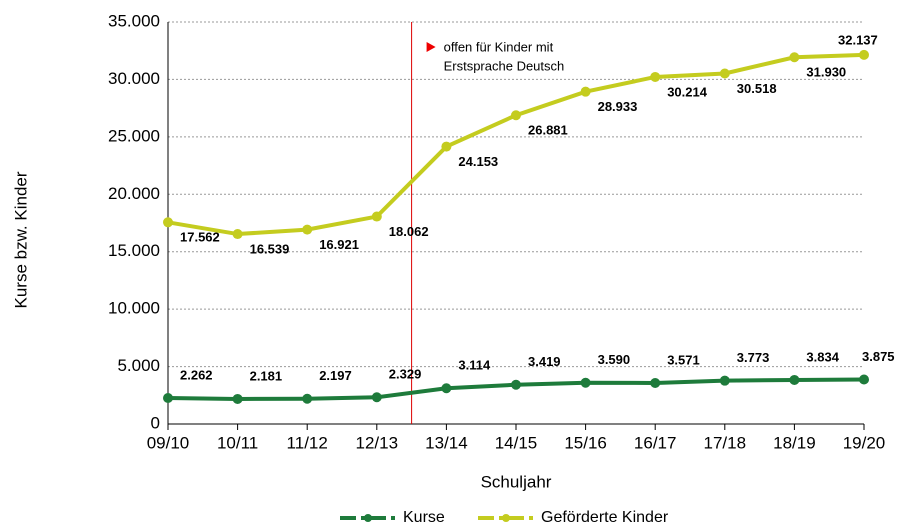 The image size is (919, 528). Describe the element at coordinates (339, 244) in the screenshot. I see `data-label: 16.921` at that location.